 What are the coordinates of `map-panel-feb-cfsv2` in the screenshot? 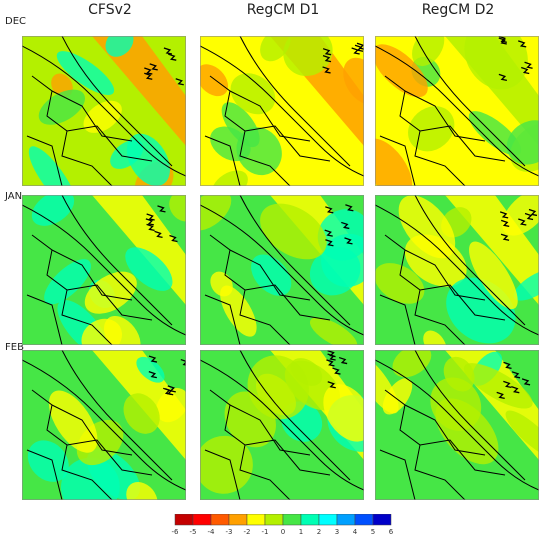 It's located at (104, 425).